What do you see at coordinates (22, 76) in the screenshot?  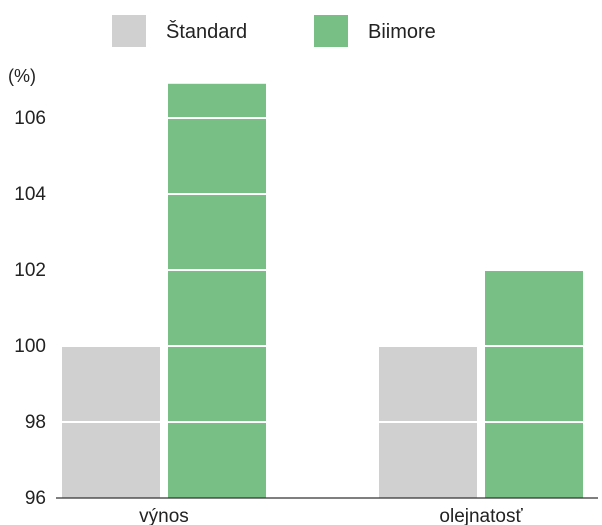 I see `y-axis-unit-label: (%)` at bounding box center [22, 76].